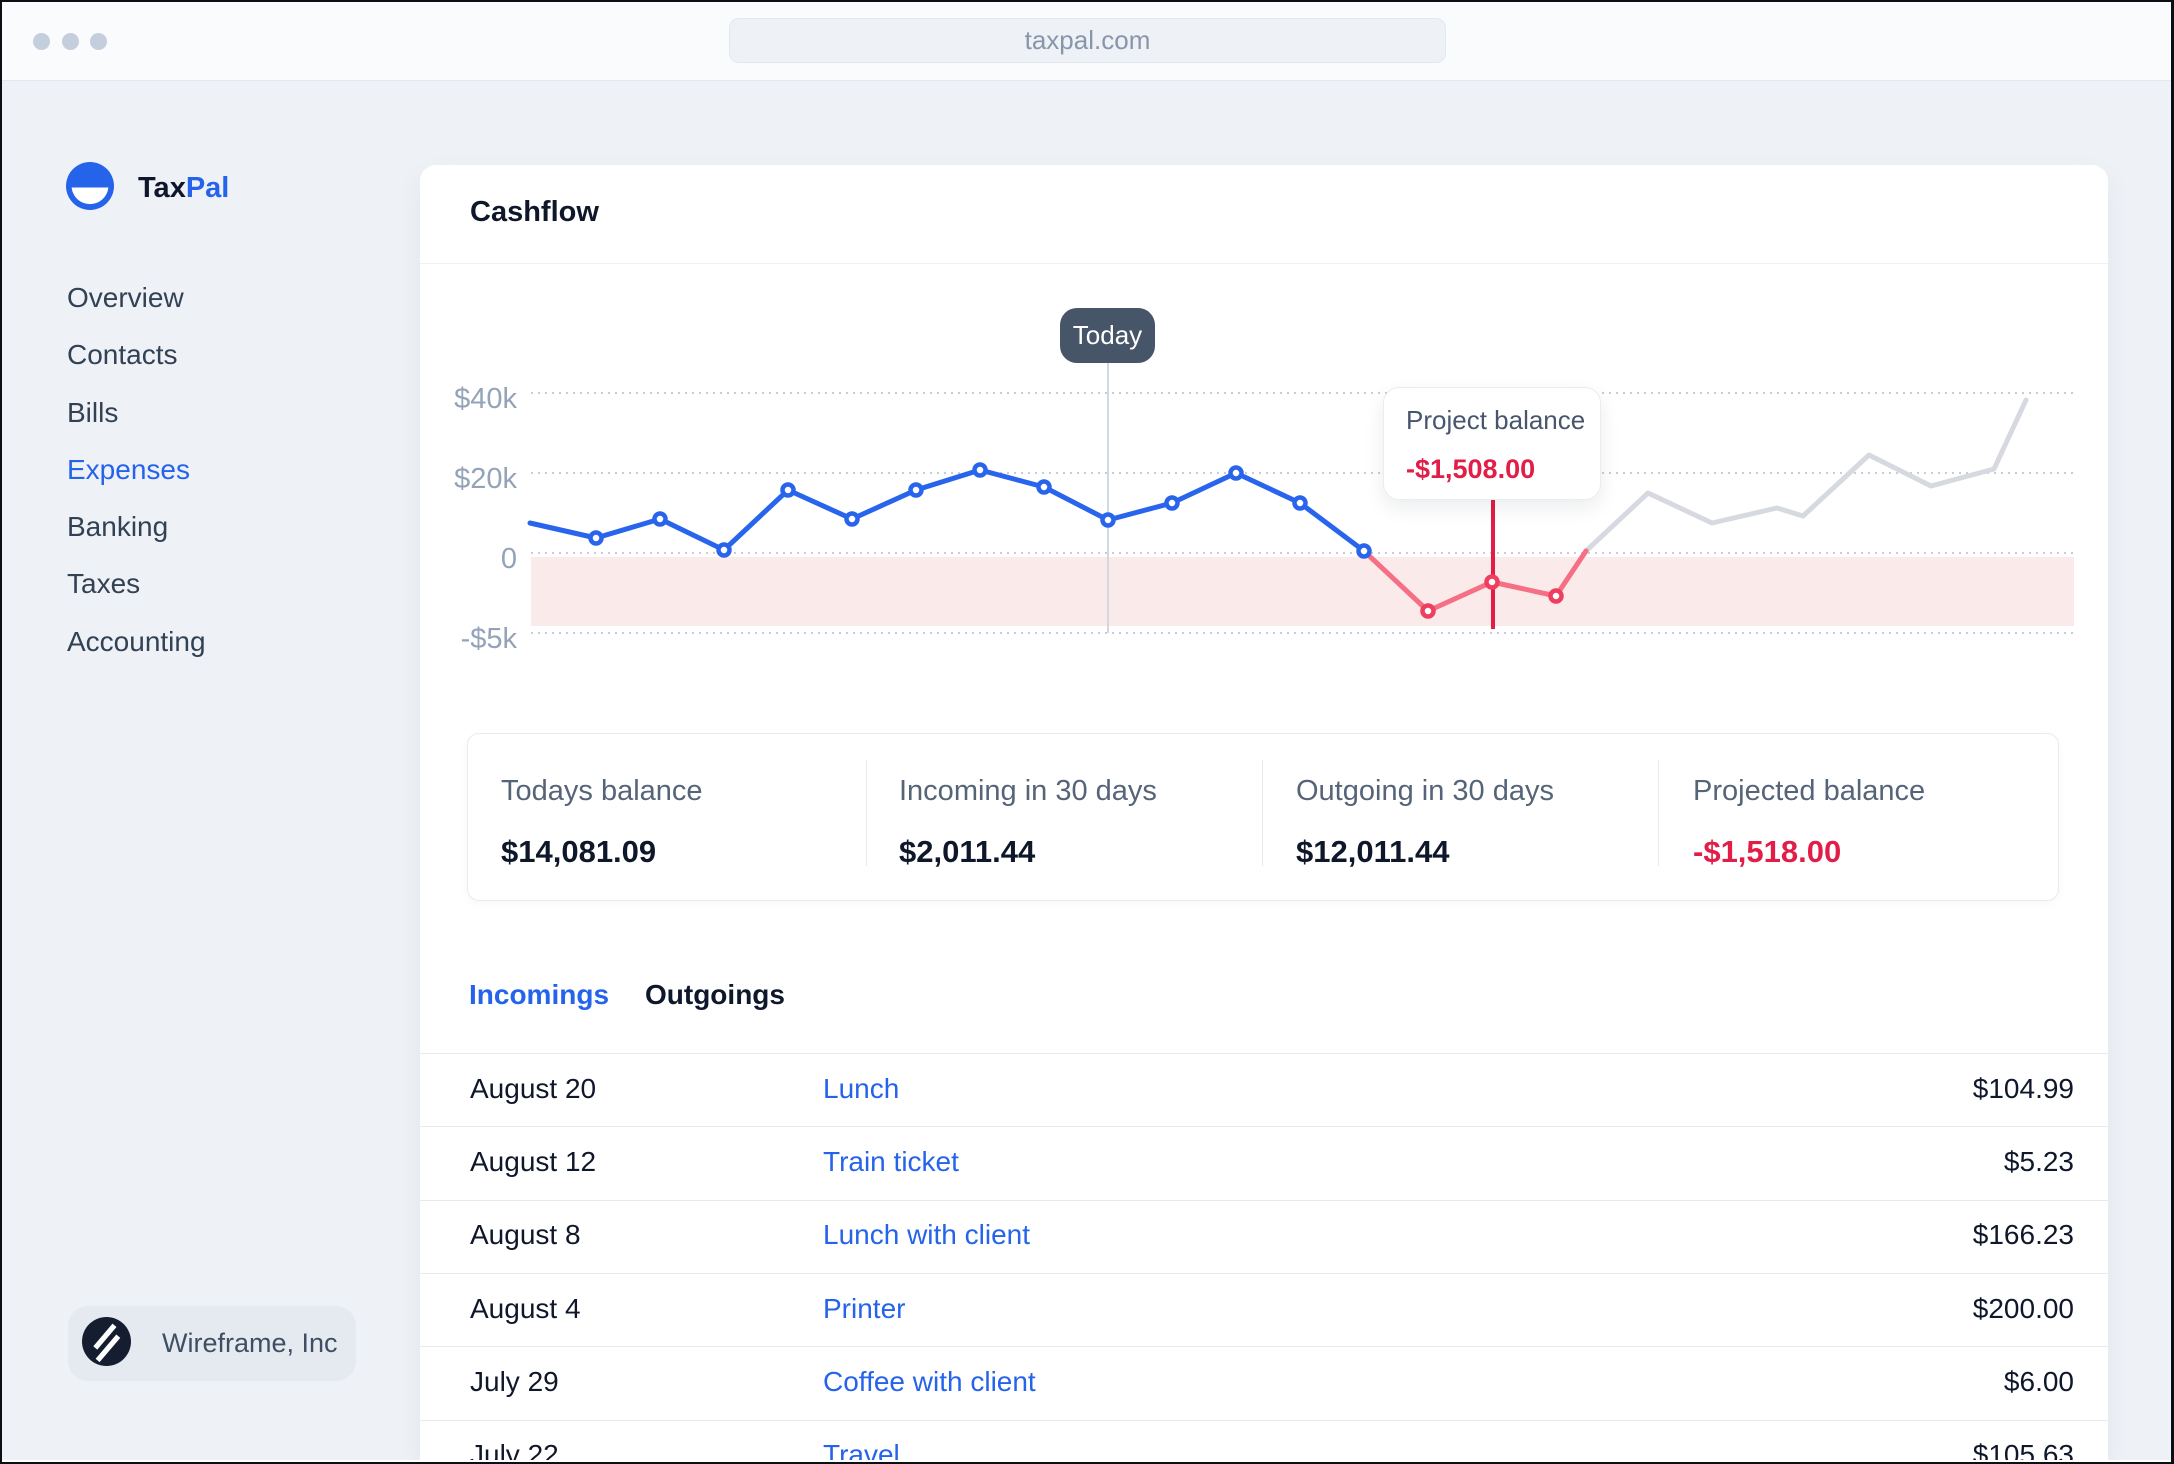 This screenshot has width=2174, height=1464. What do you see at coordinates (485, 479) in the screenshot?
I see `svg-text: $20k` at bounding box center [485, 479].